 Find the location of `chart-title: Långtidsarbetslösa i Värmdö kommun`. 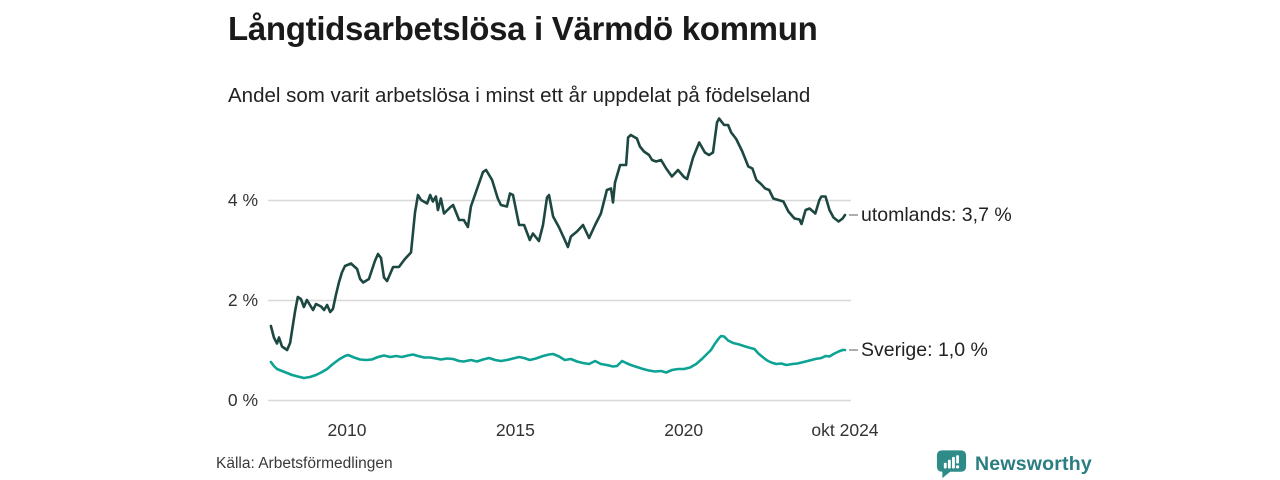

chart-title: Långtidsarbetslösa i Värmdö kommun is located at coordinates (523, 28).